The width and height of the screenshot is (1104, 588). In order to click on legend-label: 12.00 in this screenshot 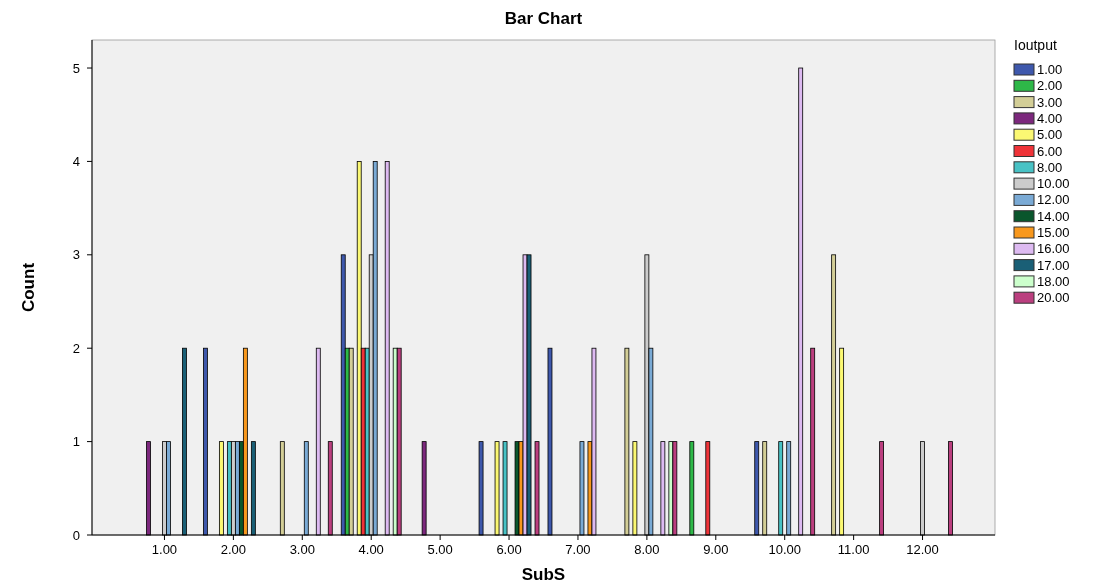, I will do `click(1053, 200)`.